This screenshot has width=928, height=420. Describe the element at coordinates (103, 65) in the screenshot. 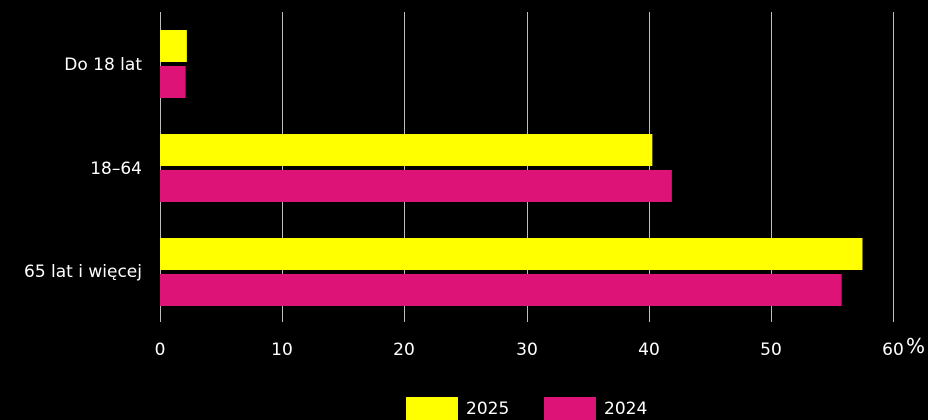

I see `category-label-under-18: Do 18 lat` at that location.